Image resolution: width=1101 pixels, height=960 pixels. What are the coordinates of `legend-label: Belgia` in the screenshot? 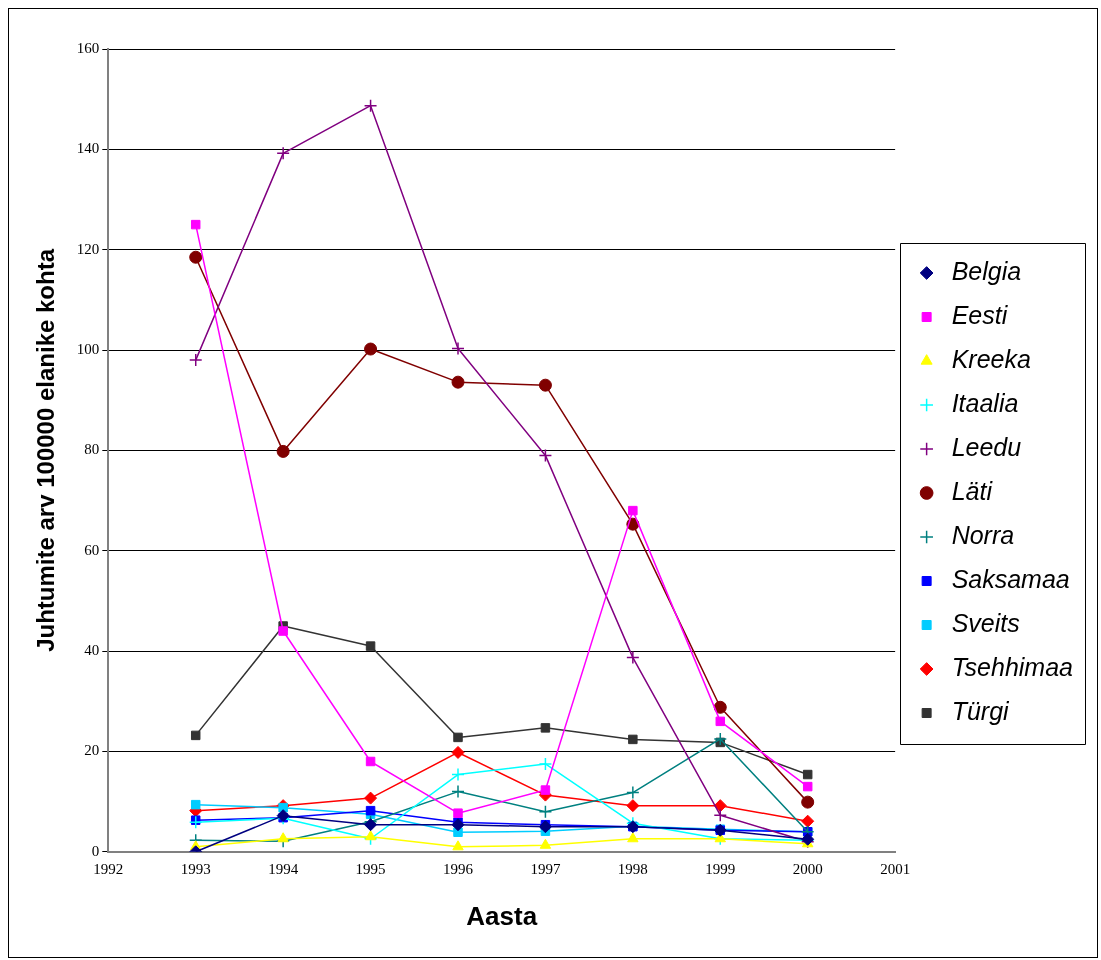 It's located at (986, 270).